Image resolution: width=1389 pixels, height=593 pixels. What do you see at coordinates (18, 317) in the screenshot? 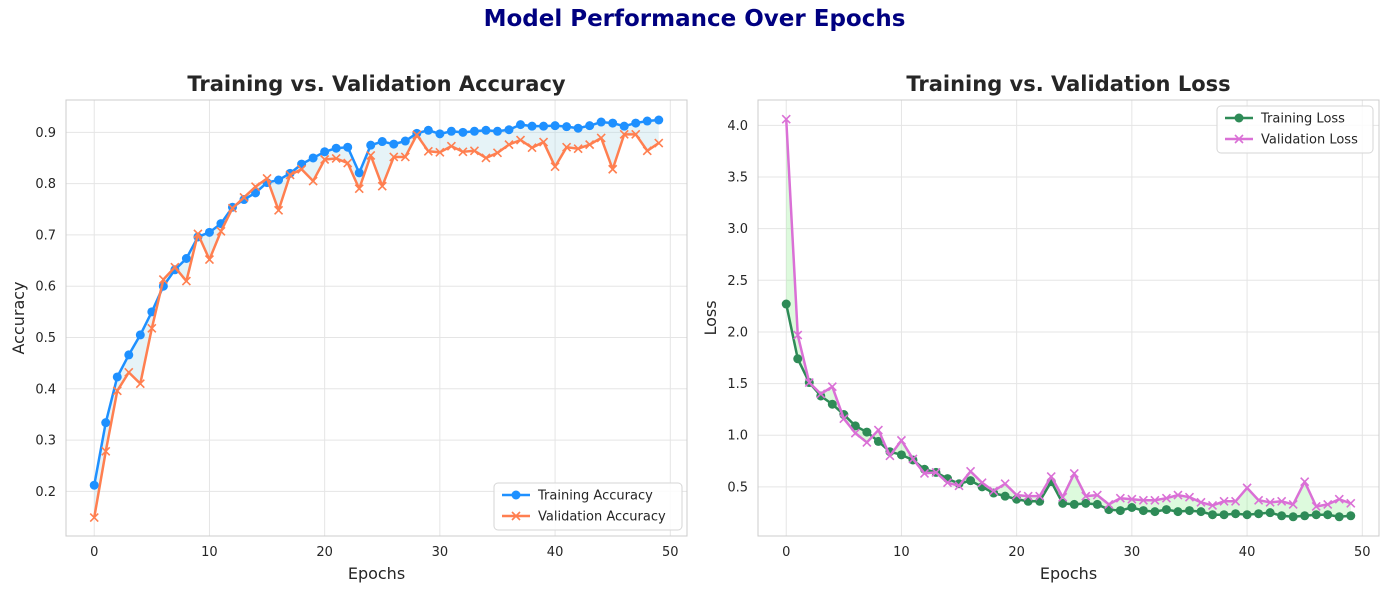
I see `y-axis-label: Accuracy` at bounding box center [18, 317].